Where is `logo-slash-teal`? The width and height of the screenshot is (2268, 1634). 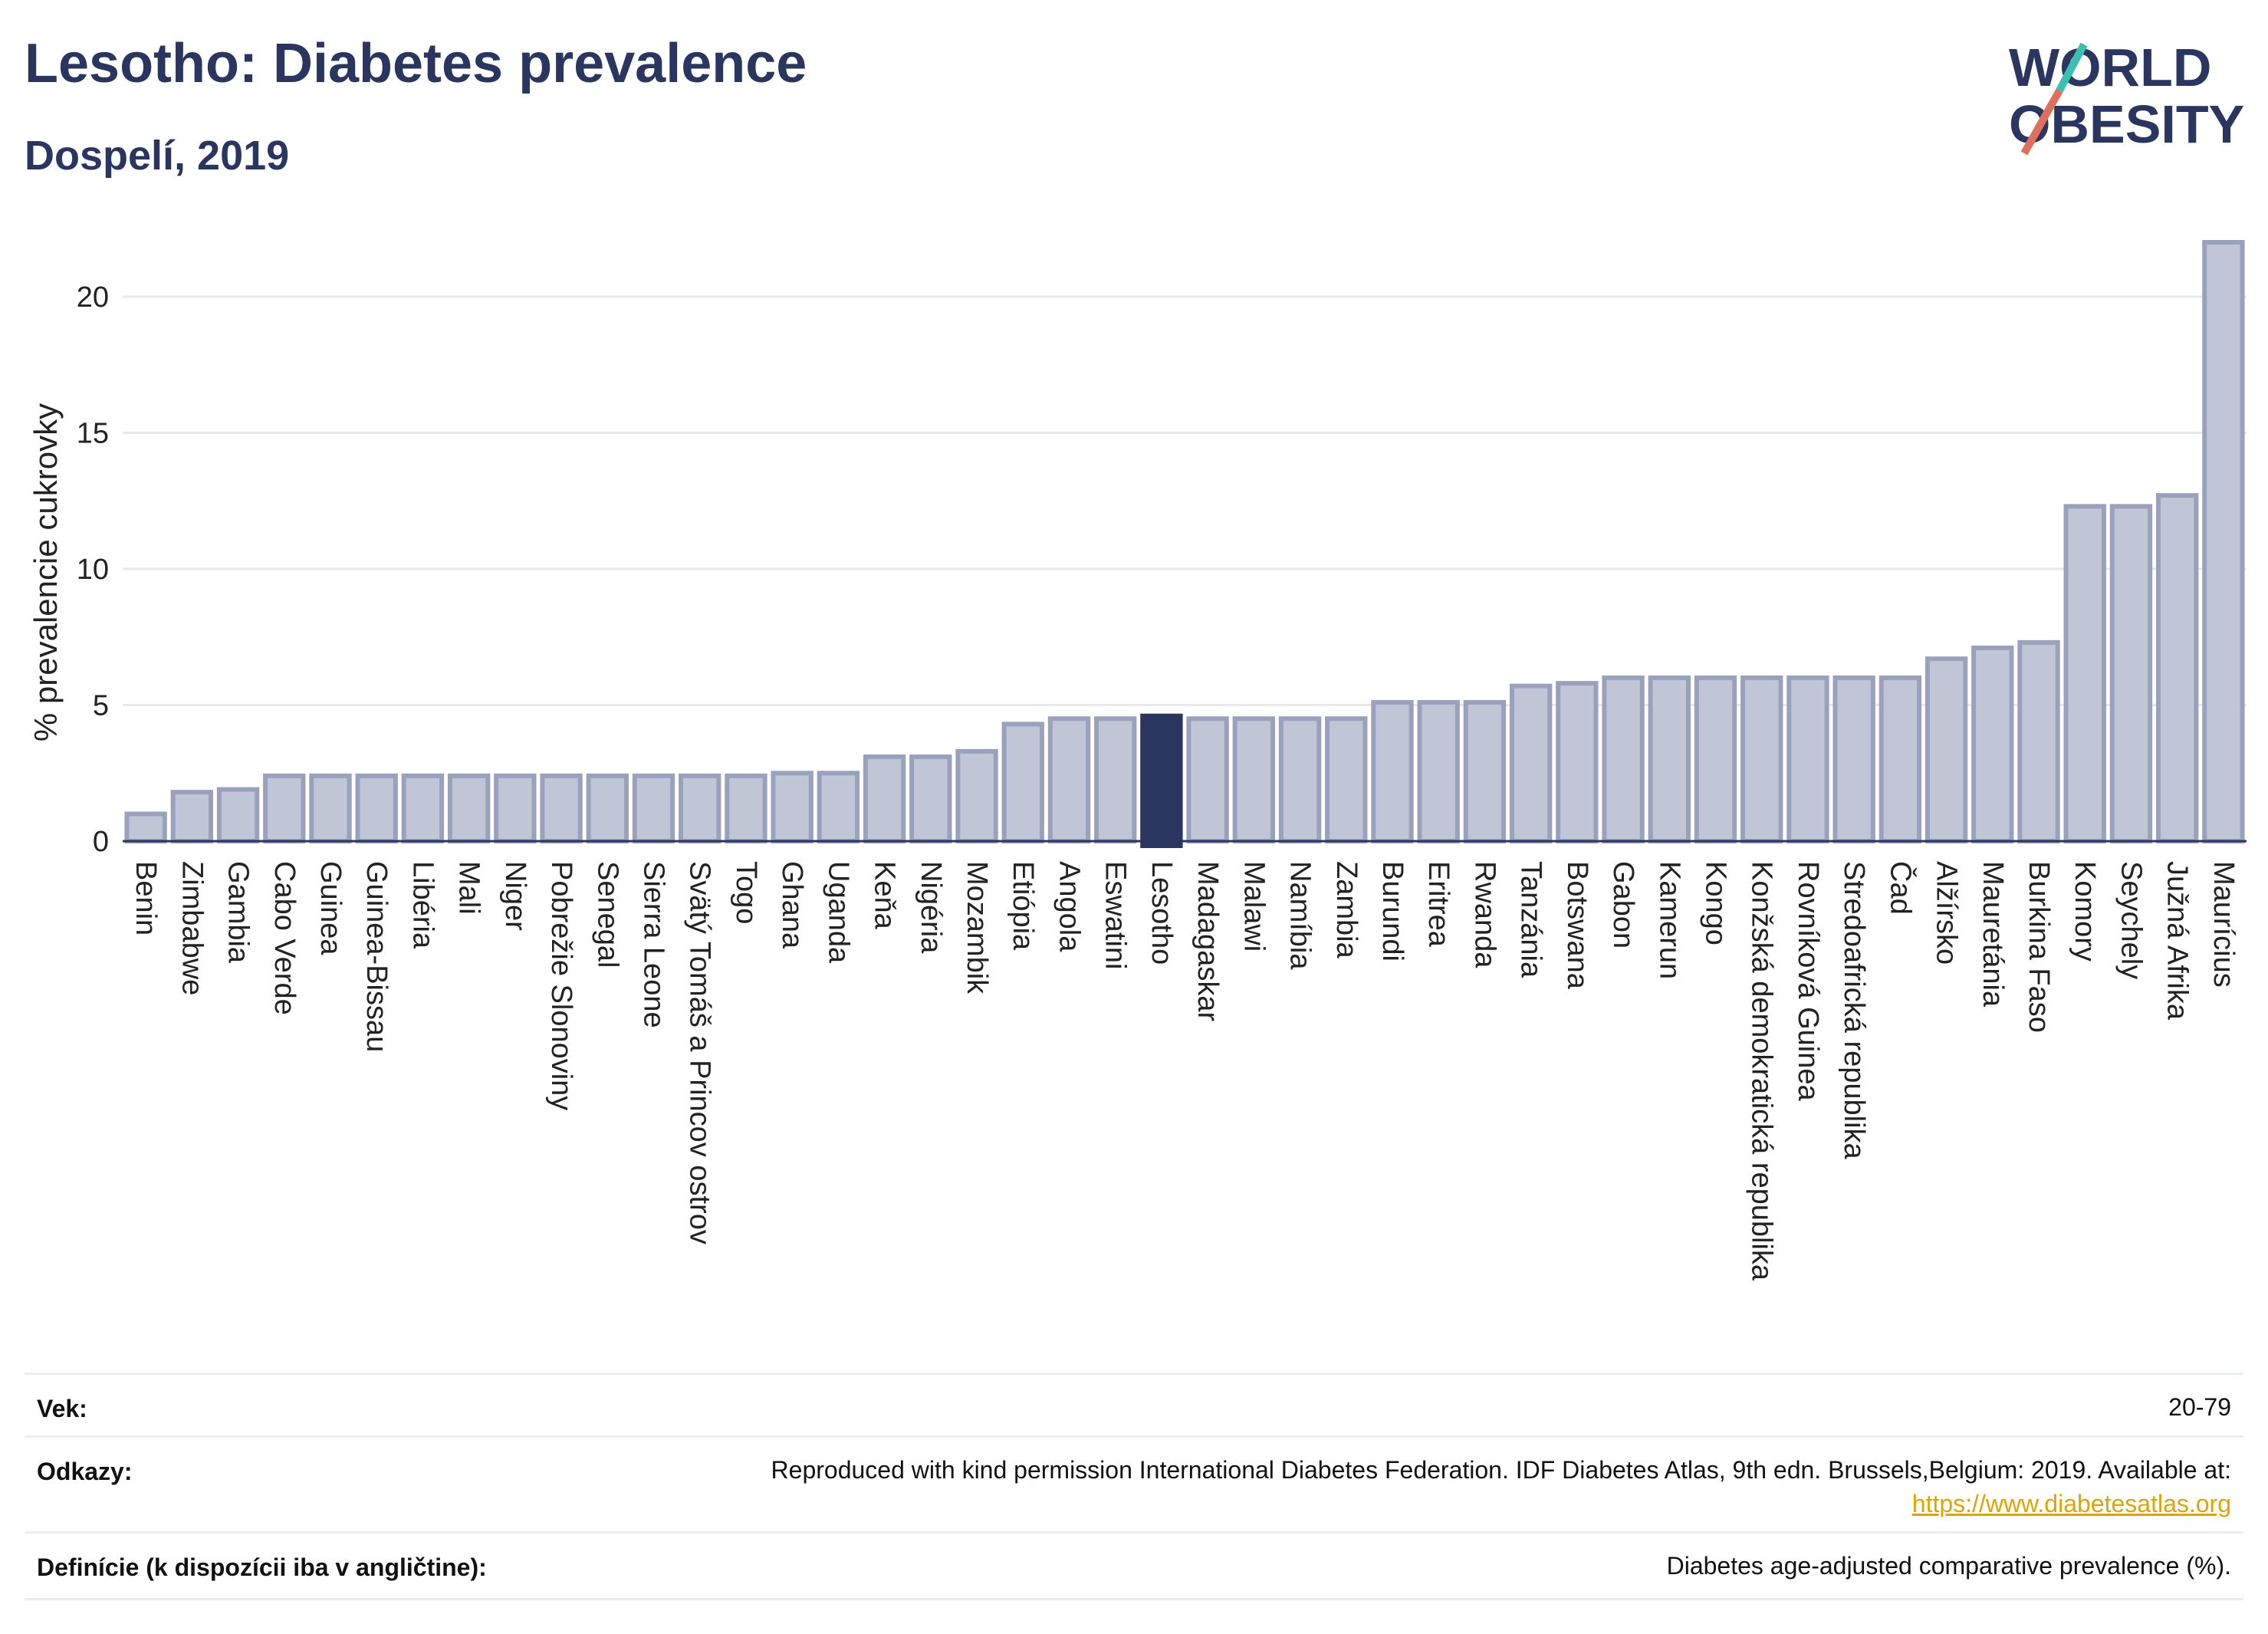
logo-slash-teal is located at coordinates (2072, 67).